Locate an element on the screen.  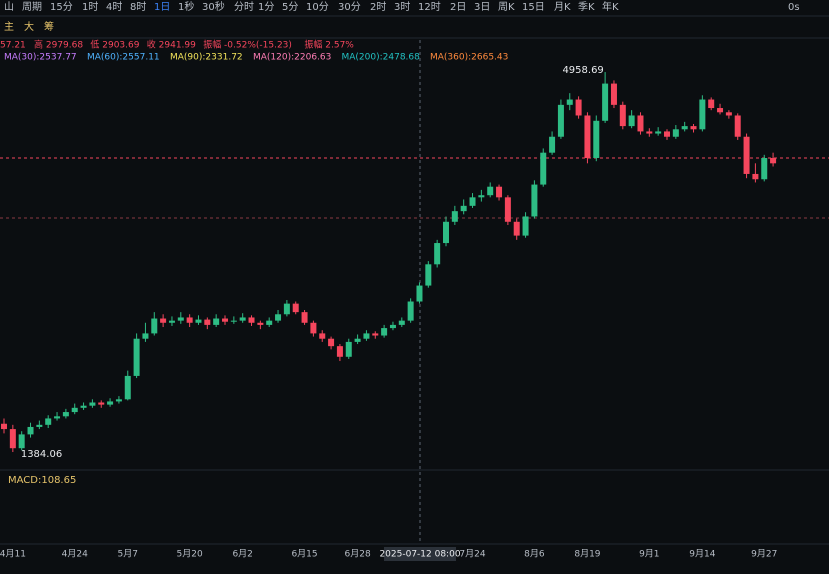
info-item: 57.21 is located at coordinates (13, 46).